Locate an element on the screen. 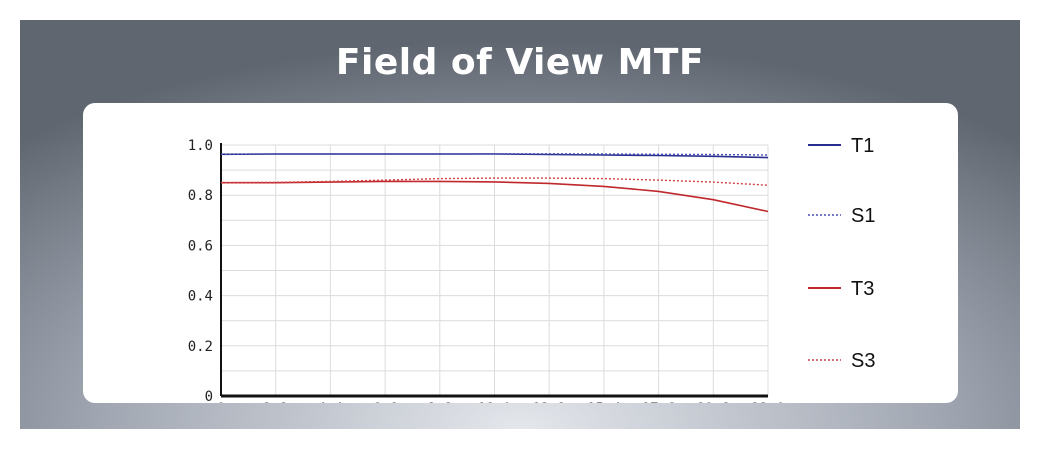 The width and height of the screenshot is (1040, 449). chart-title: Field of View MTF is located at coordinates (520, 62).